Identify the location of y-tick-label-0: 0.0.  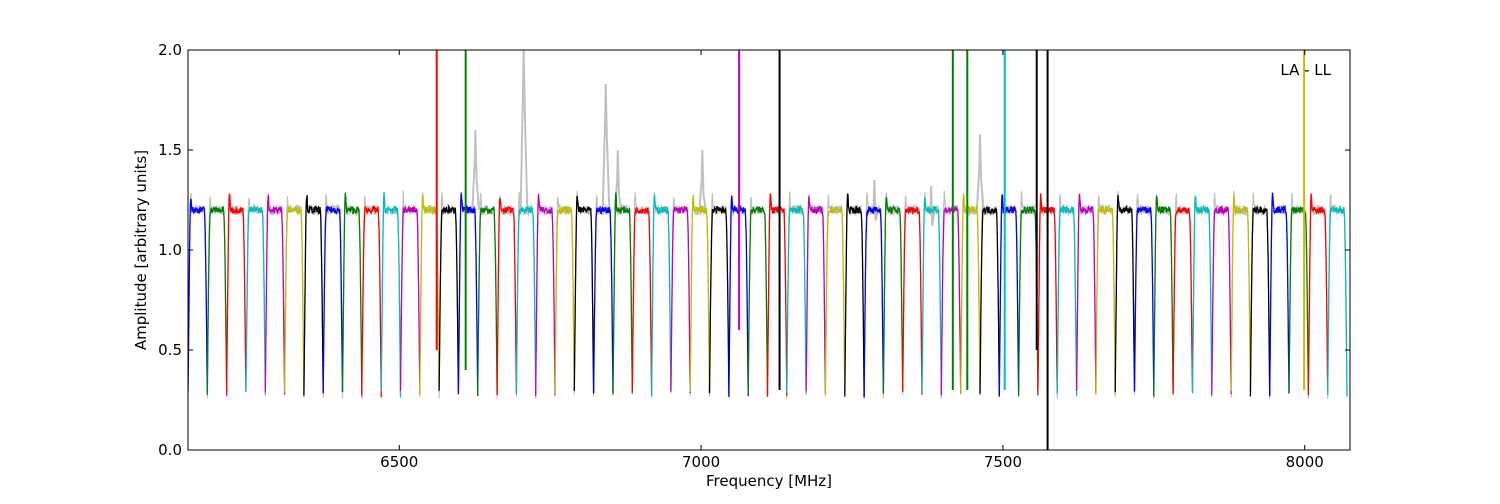
(170, 450).